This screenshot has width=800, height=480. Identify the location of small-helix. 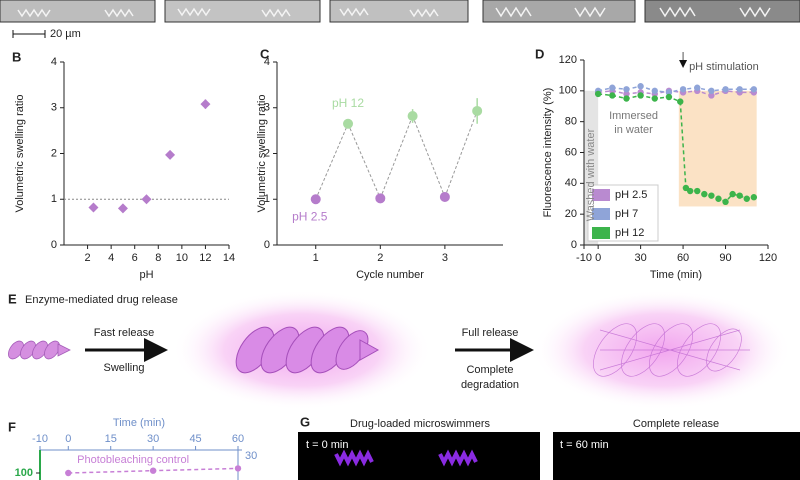
(39, 350).